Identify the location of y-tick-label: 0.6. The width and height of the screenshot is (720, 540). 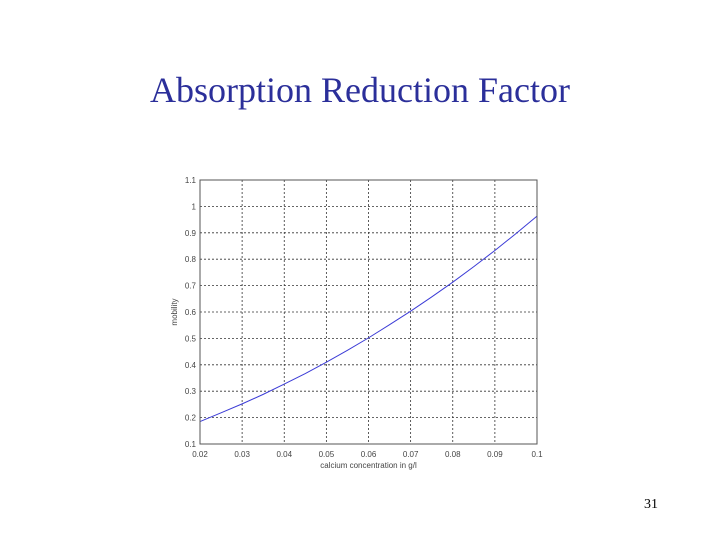
(191, 312).